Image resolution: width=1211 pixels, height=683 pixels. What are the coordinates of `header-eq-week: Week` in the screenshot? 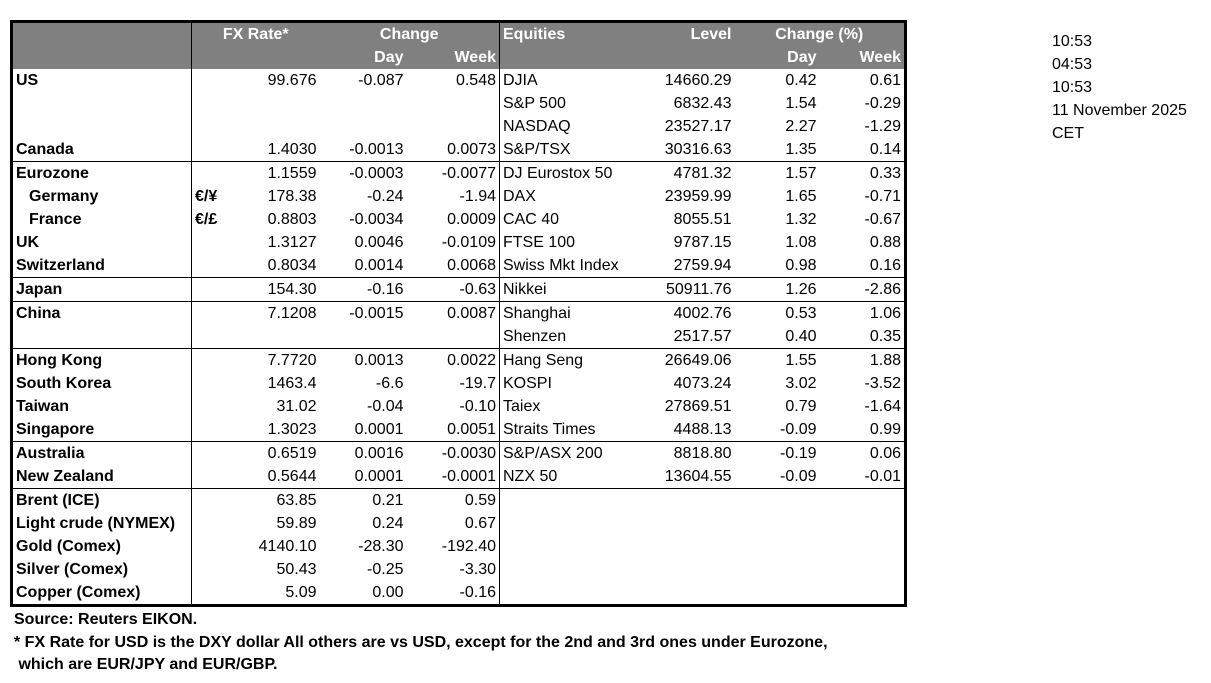 It's located at (862, 57).